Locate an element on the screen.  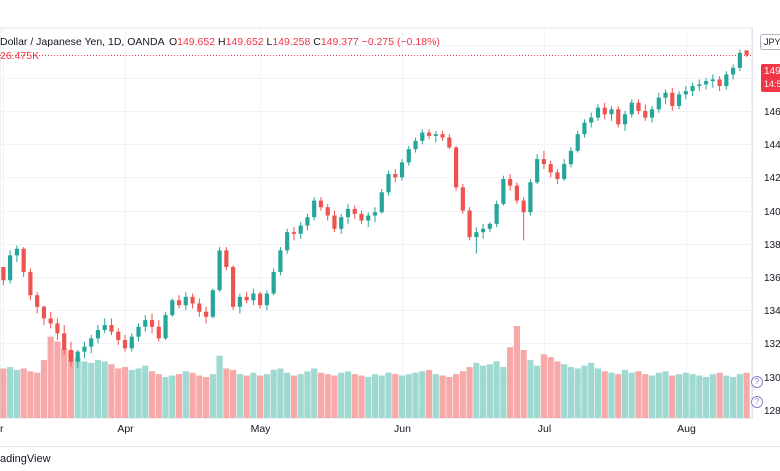
bar-countdown: 14:5 is located at coordinates (772, 84).